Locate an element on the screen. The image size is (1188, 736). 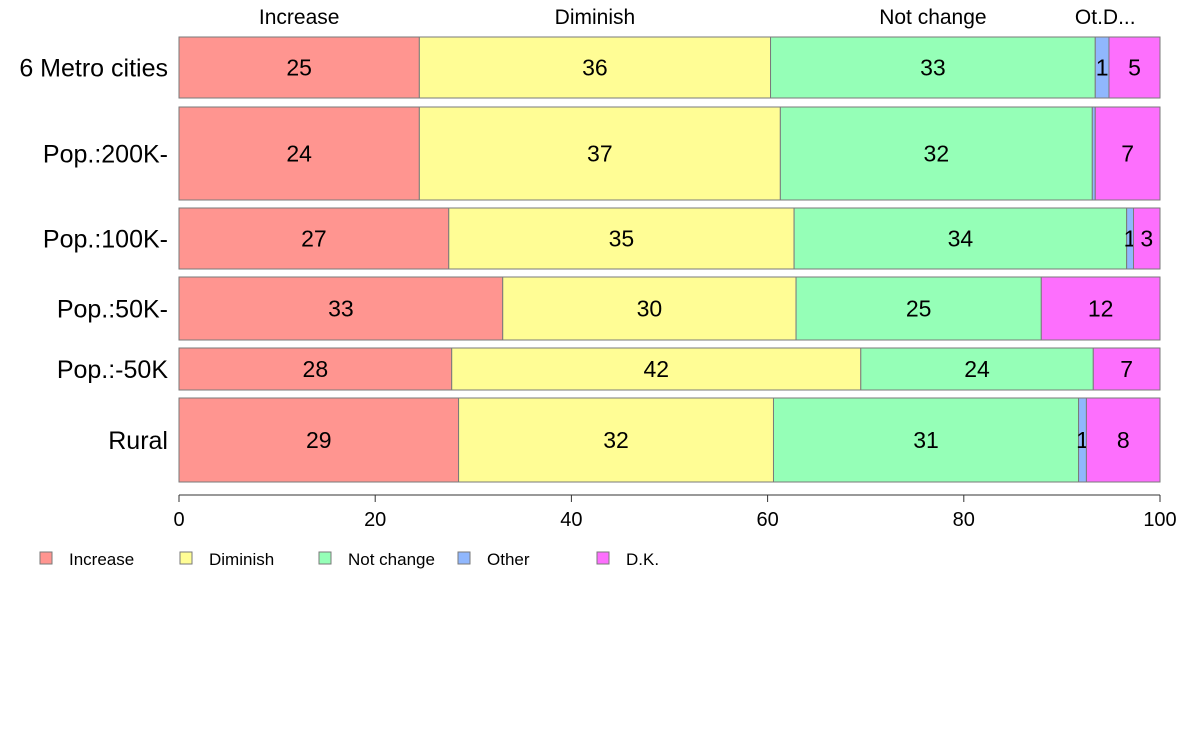
data-label-4-1: 42 is located at coordinates (656, 369).